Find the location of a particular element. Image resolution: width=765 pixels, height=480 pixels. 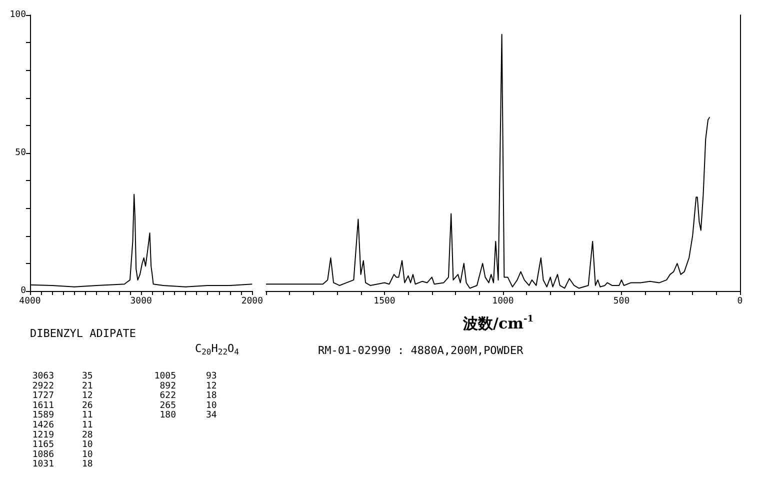

text: 1005 93 is located at coordinates (185, 377).